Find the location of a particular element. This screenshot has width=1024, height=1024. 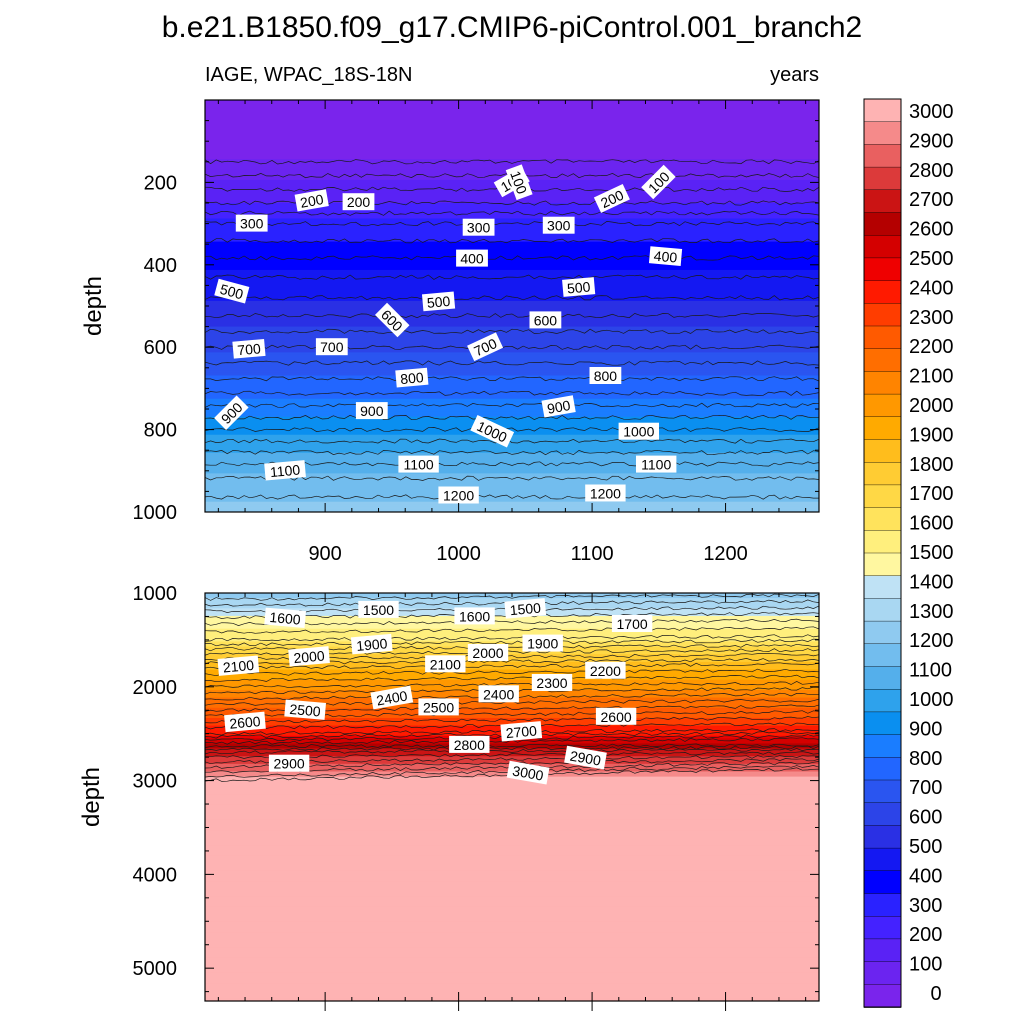

colorbar-label: 2500 is located at coordinates (931, 259).